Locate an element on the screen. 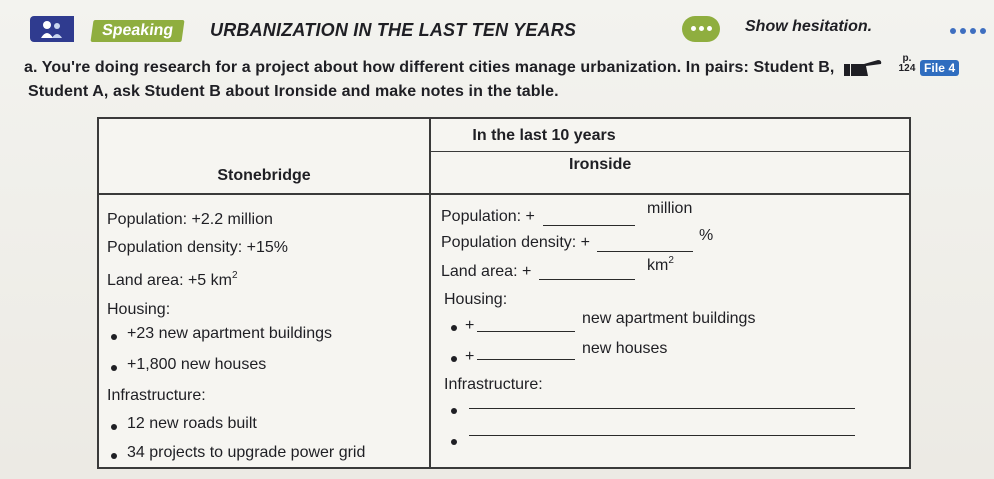 This screenshot has width=994, height=479. ironside-density-unit: % is located at coordinates (706, 235).